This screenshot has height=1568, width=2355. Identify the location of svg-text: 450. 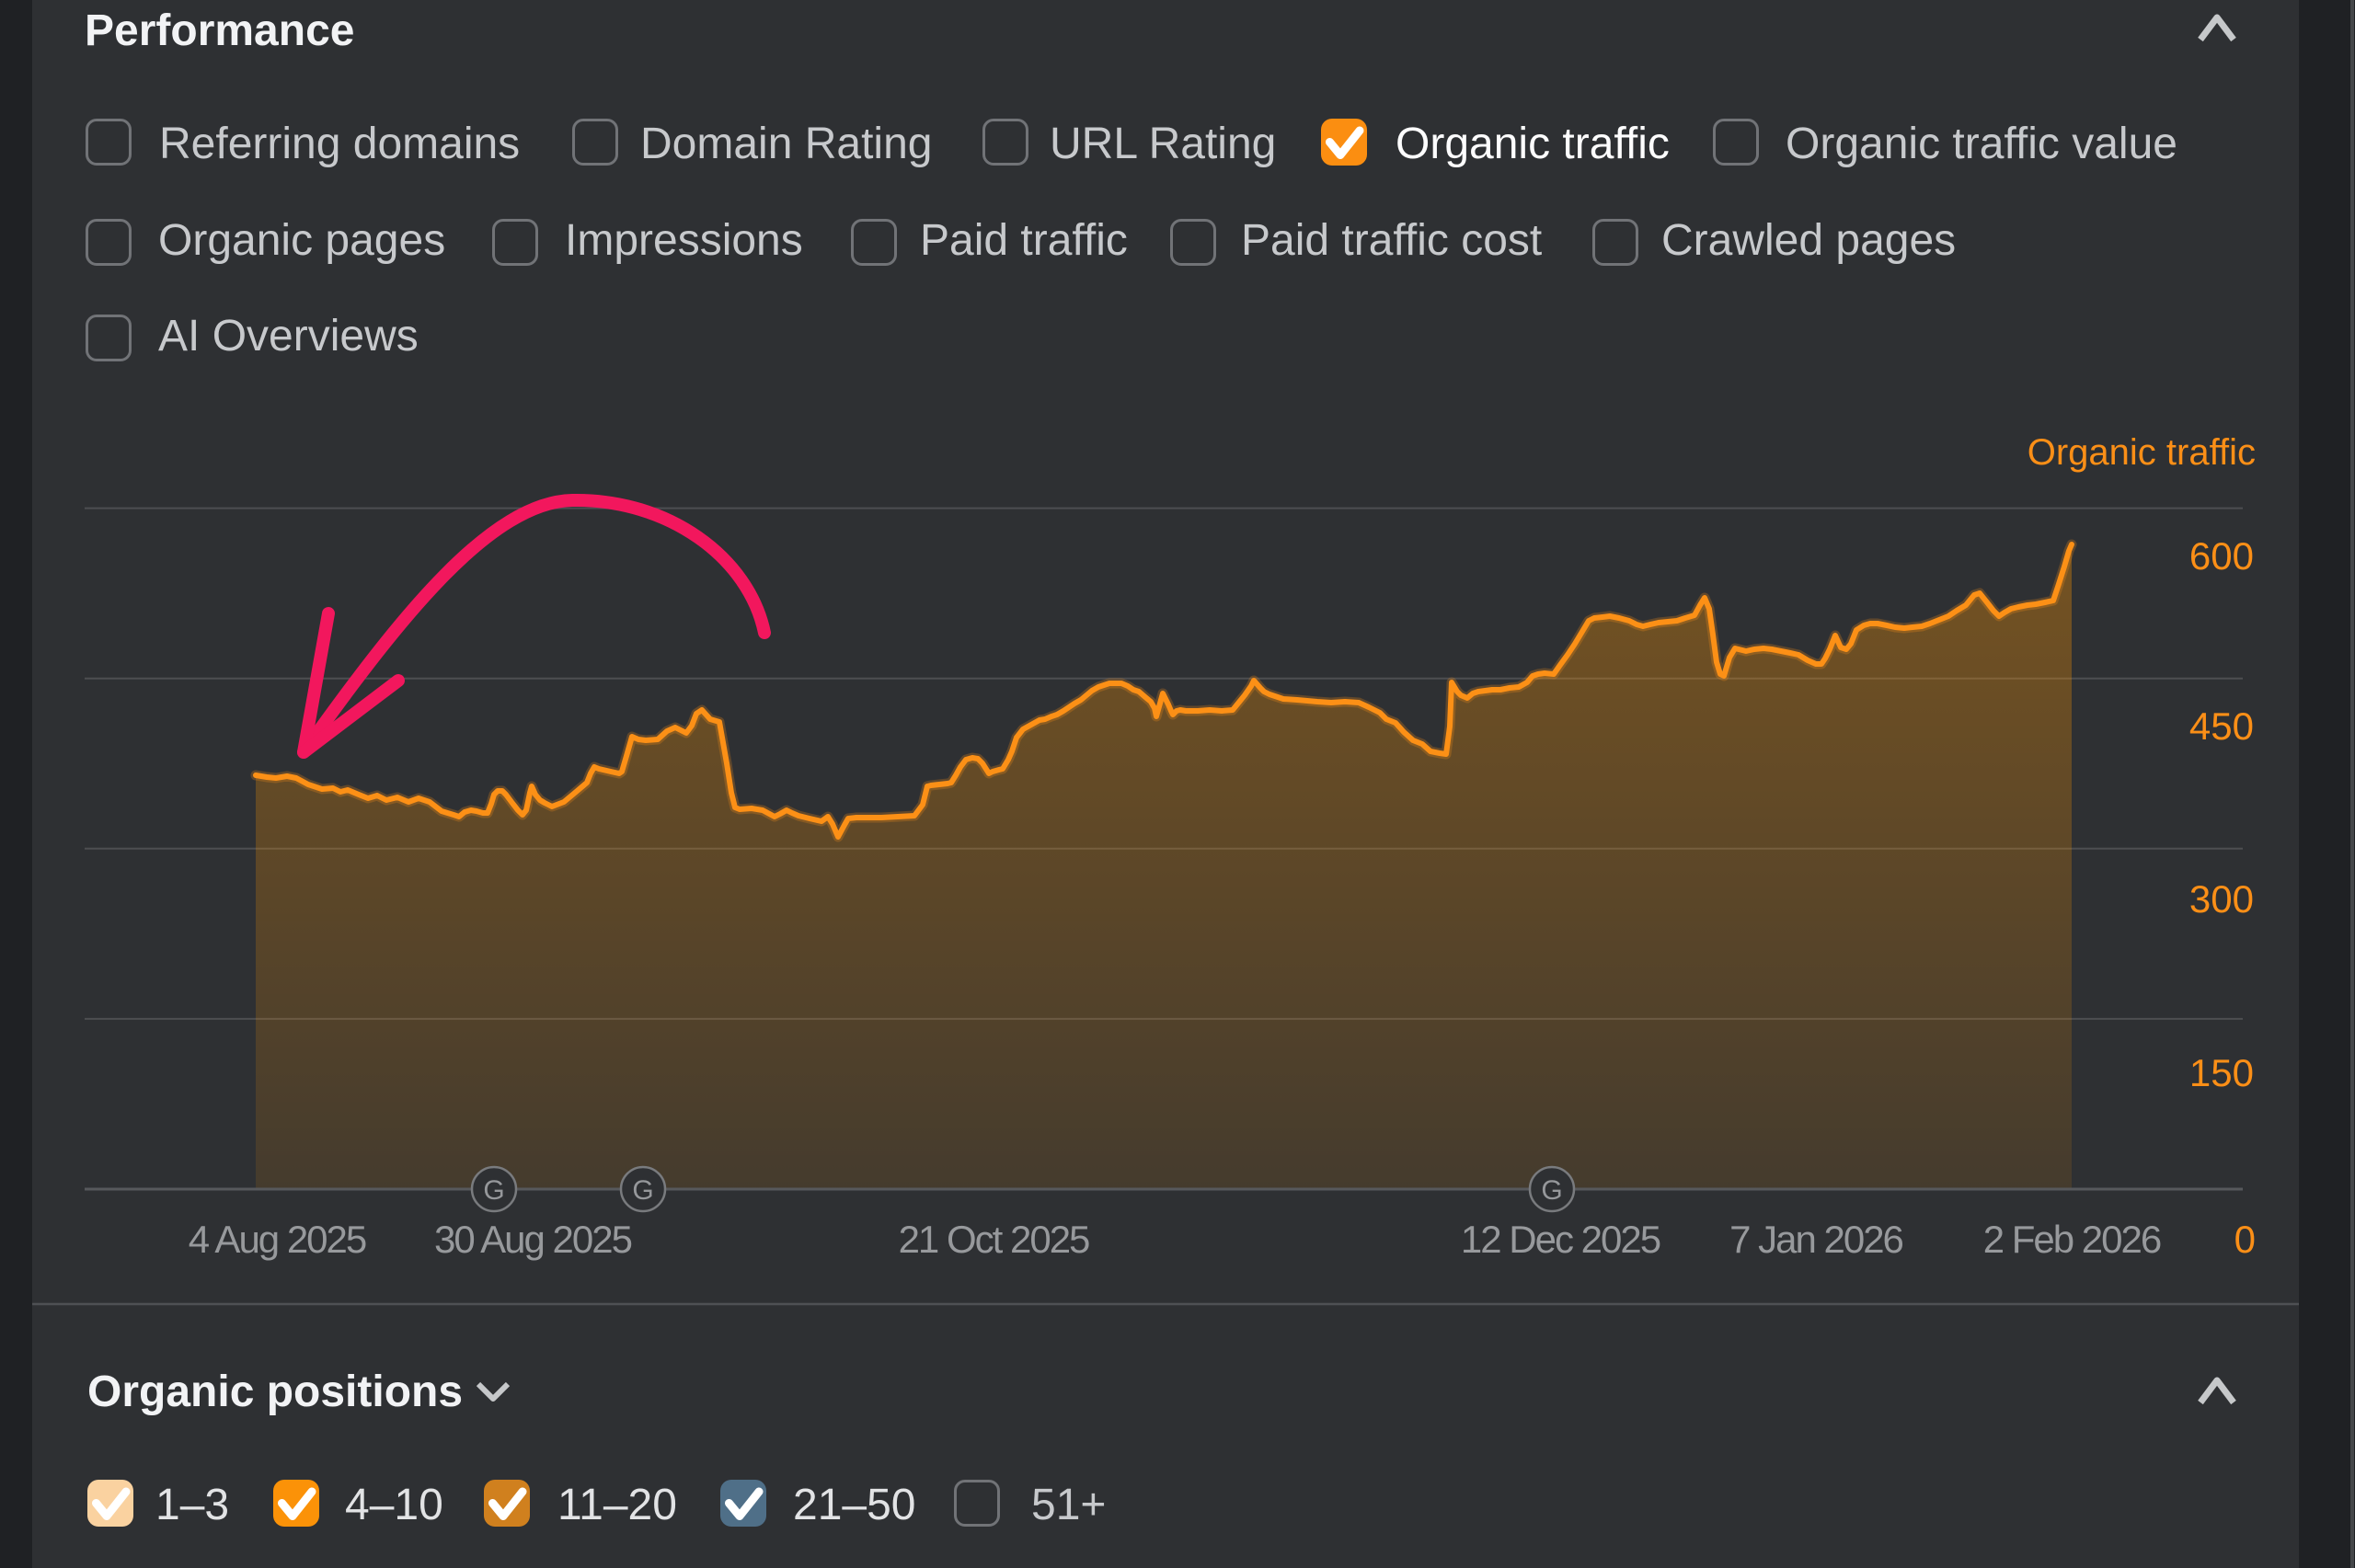
(2221, 726).